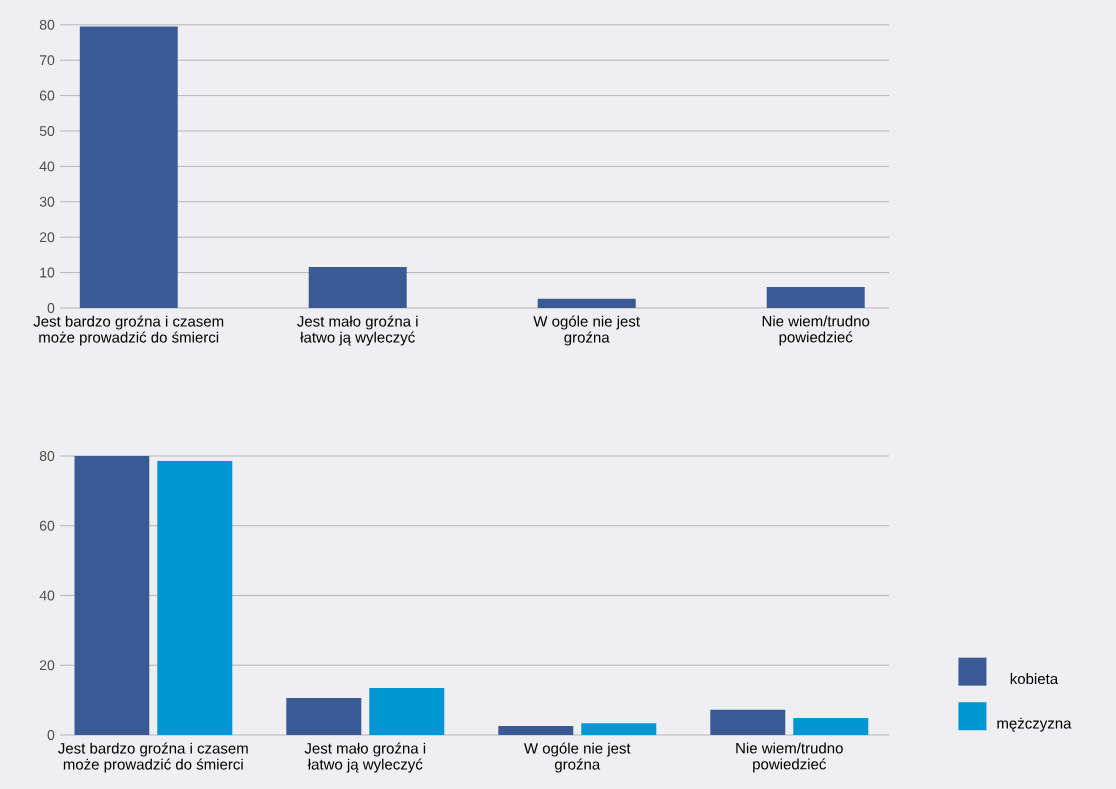 The height and width of the screenshot is (789, 1116). Describe the element at coordinates (1034, 724) in the screenshot. I see `legend-label: mężczyzna` at that location.